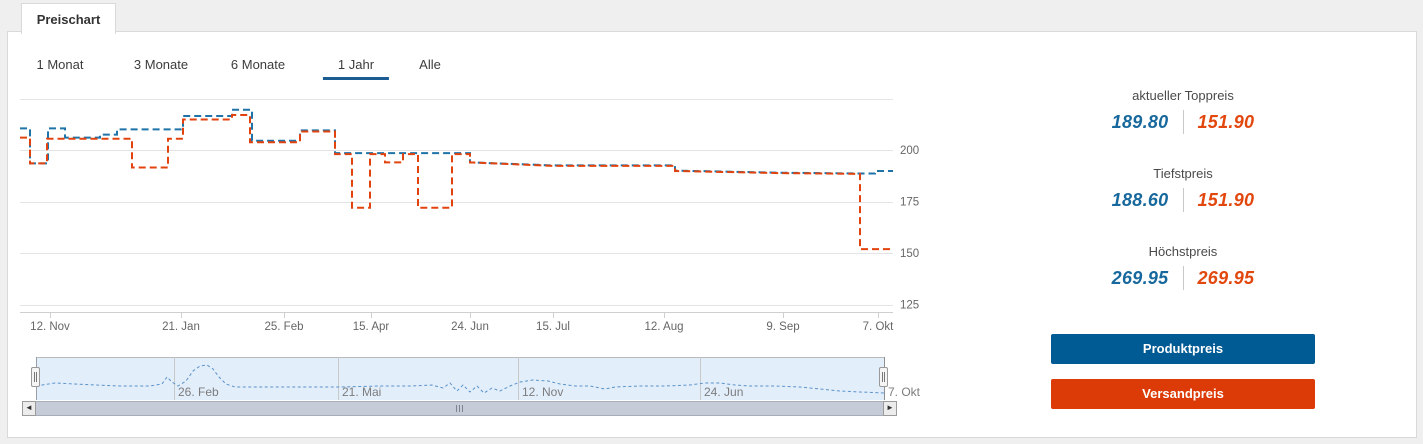 This screenshot has height=444, width=1423. I want to click on stat-shipping-value: 269.95, so click(1226, 277).